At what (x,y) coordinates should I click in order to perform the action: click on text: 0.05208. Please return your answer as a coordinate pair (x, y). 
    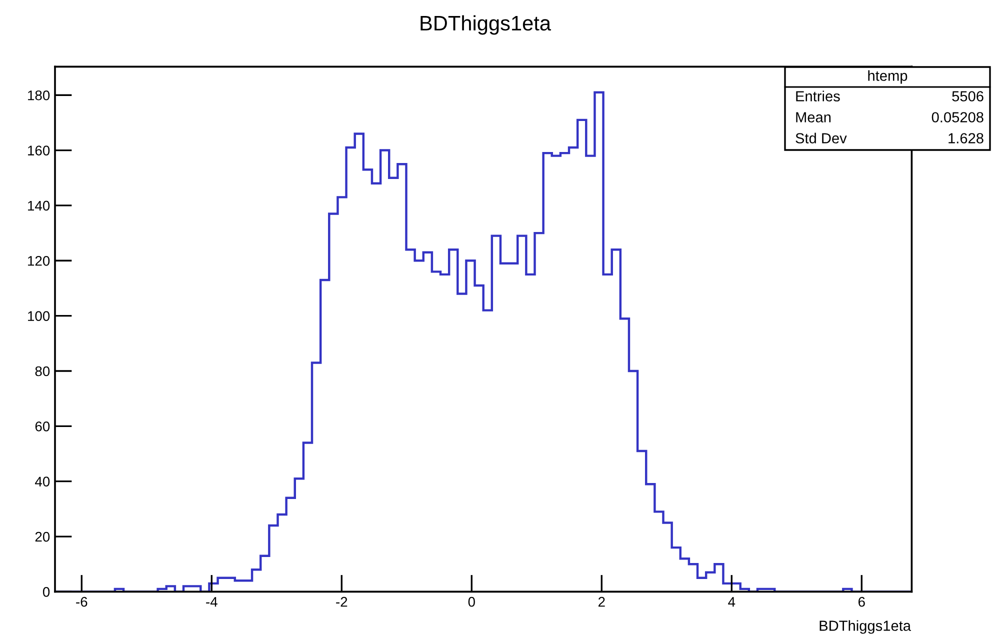
    Looking at the image, I should click on (958, 117).